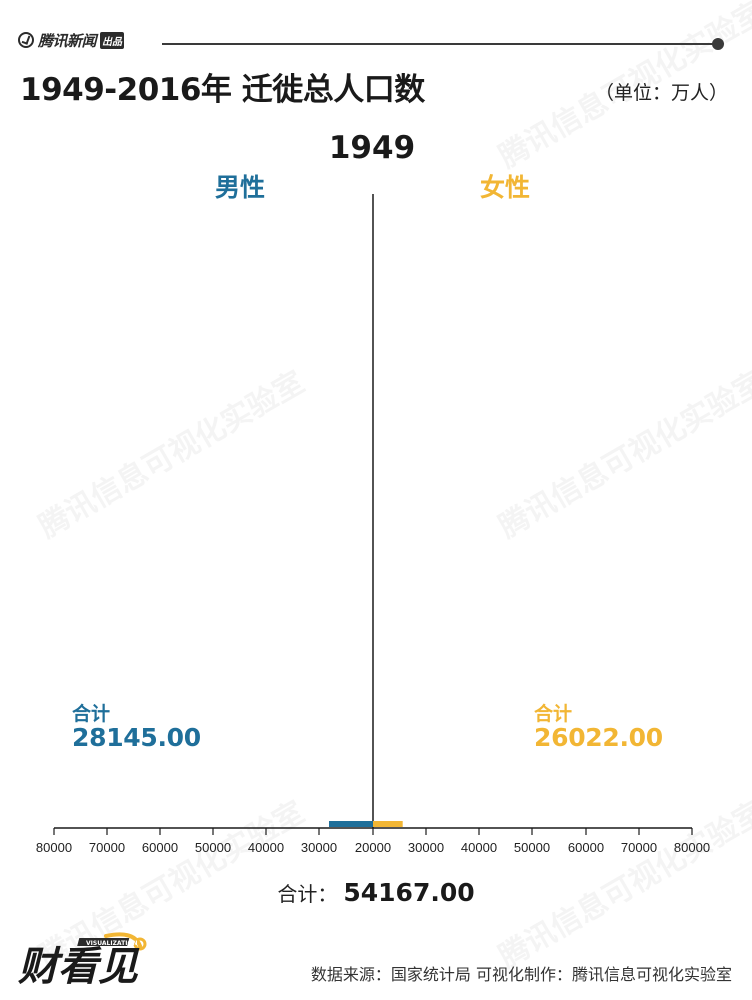  What do you see at coordinates (79, 967) in the screenshot?
I see `footer-logo-text: 财看见` at bounding box center [79, 967].